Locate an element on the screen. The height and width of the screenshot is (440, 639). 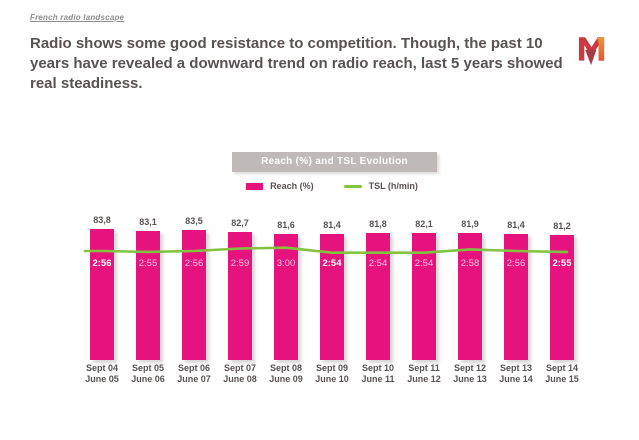
legend-item-reach: Reach (%) is located at coordinates (280, 186).